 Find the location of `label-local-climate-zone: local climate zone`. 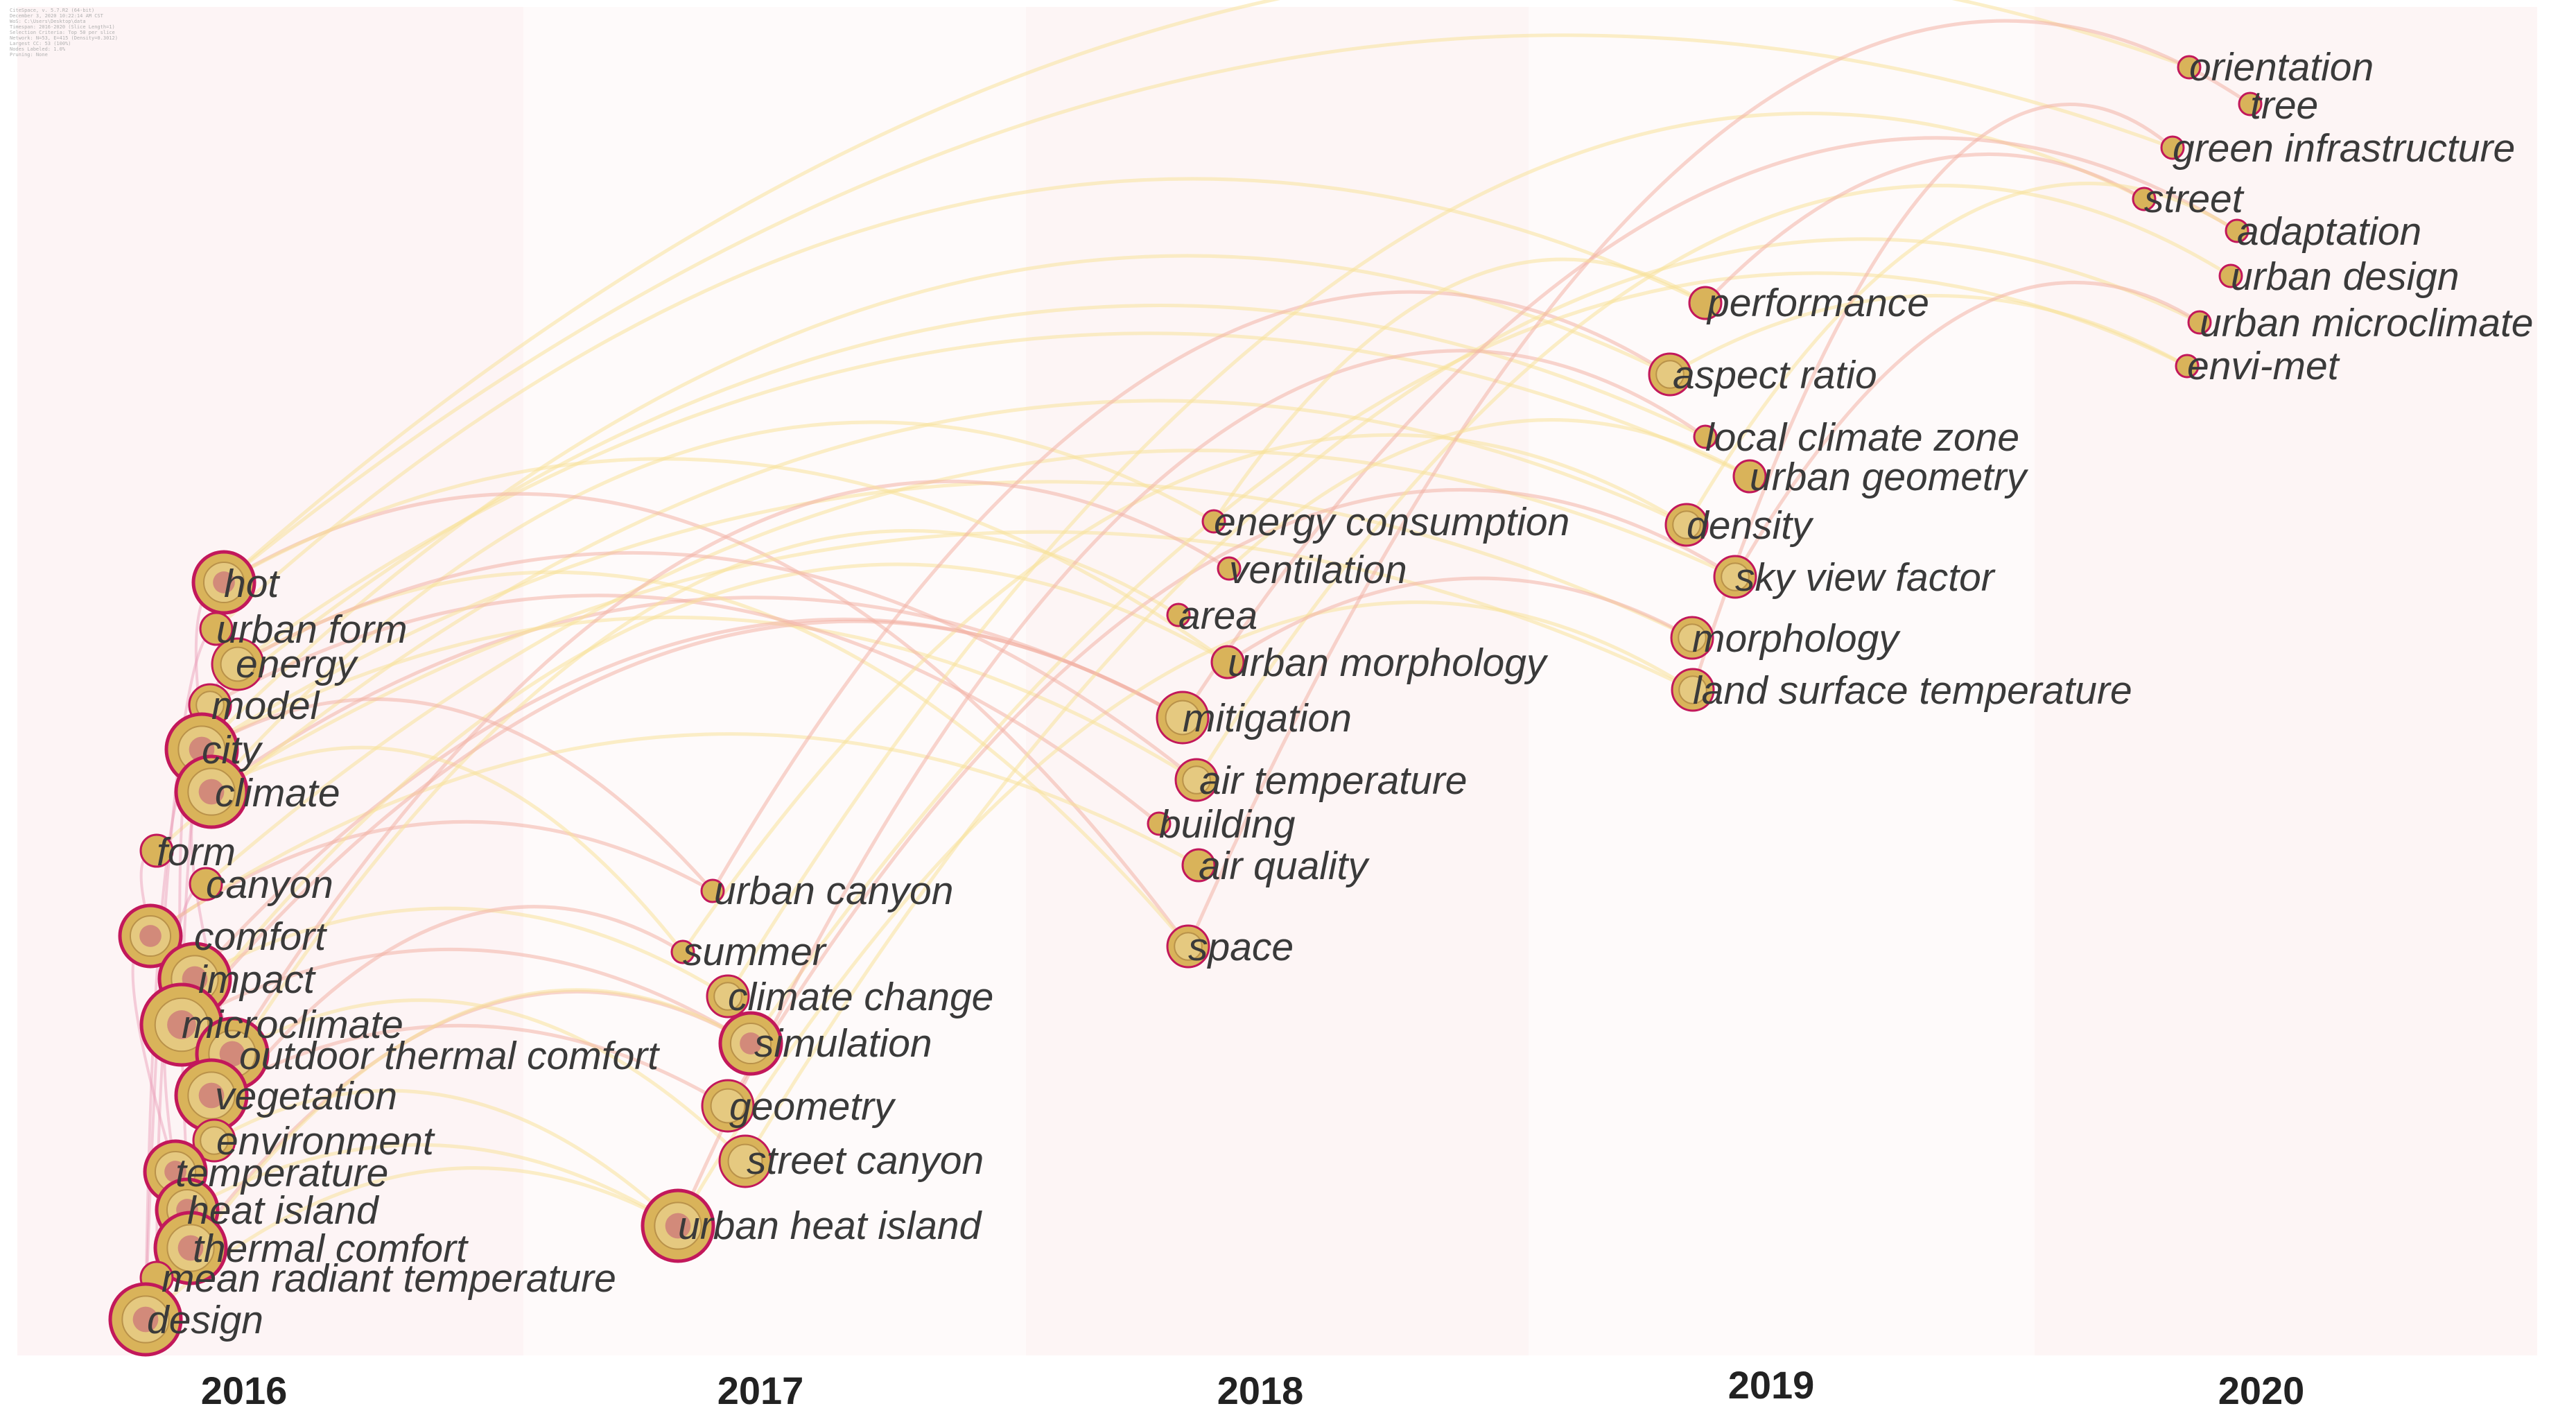

label-local-climate-zone: local climate zone is located at coordinates (1862, 437).